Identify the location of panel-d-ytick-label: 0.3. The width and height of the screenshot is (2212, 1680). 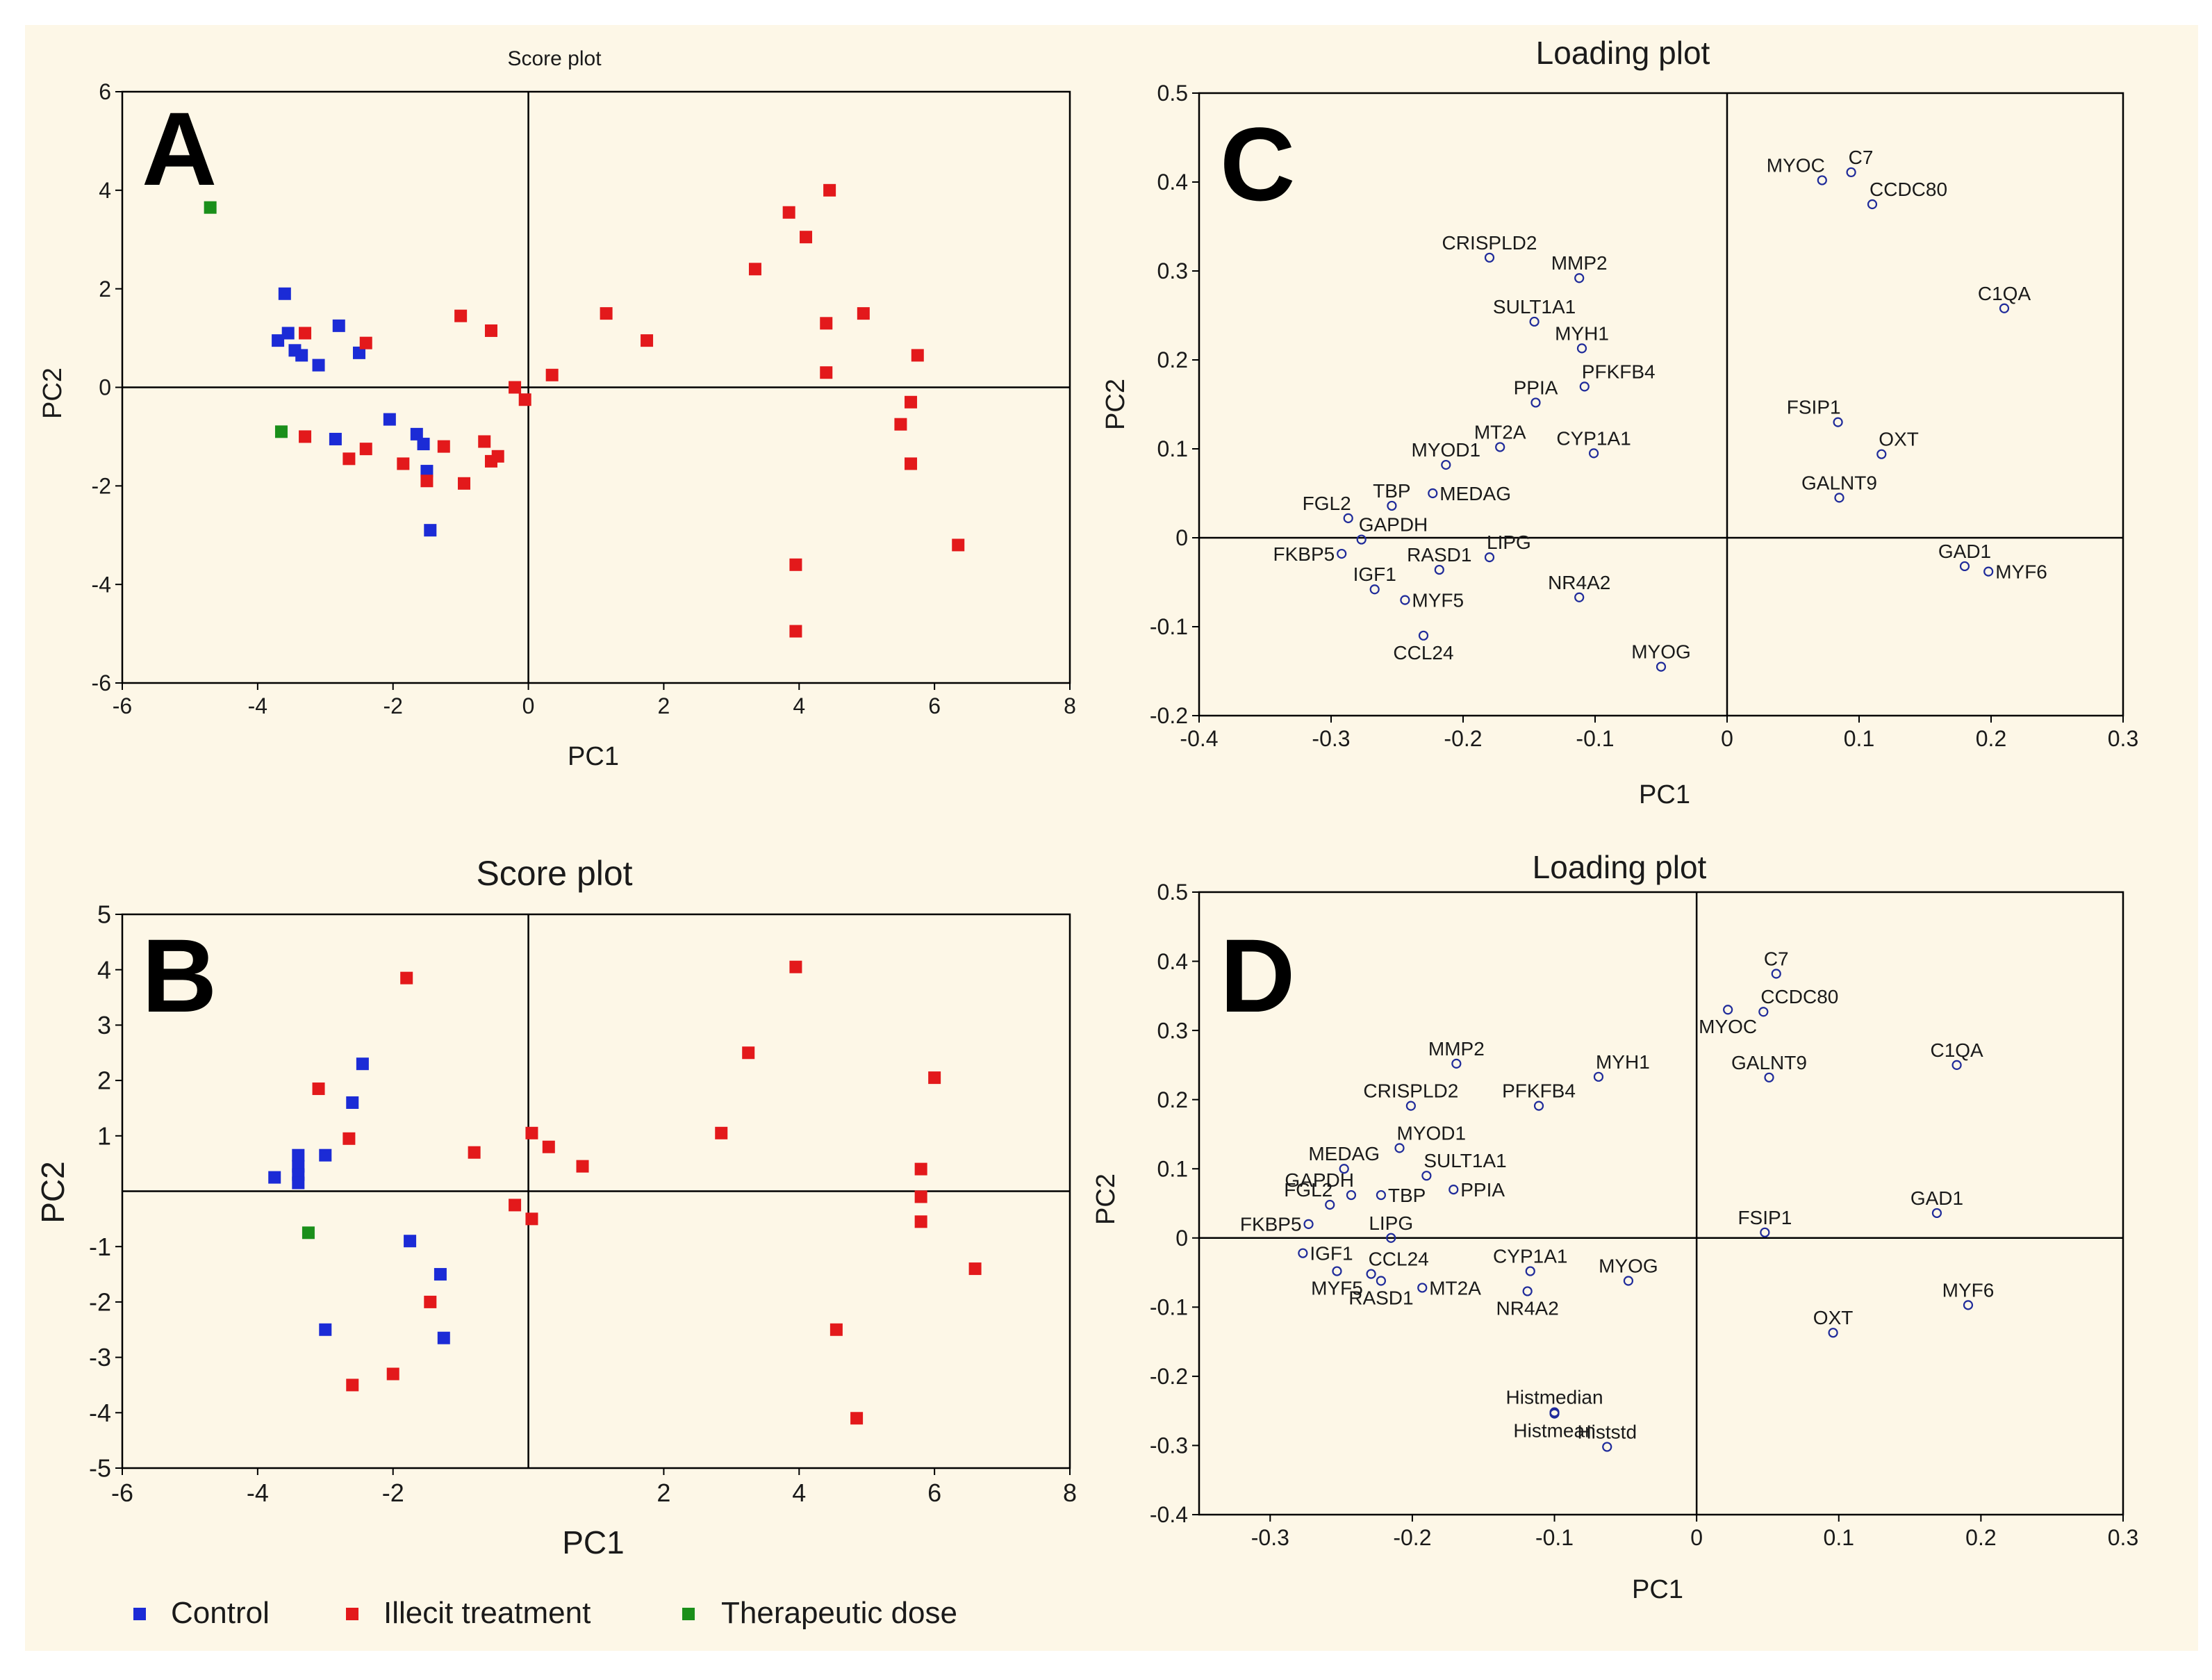
(1172, 1030).